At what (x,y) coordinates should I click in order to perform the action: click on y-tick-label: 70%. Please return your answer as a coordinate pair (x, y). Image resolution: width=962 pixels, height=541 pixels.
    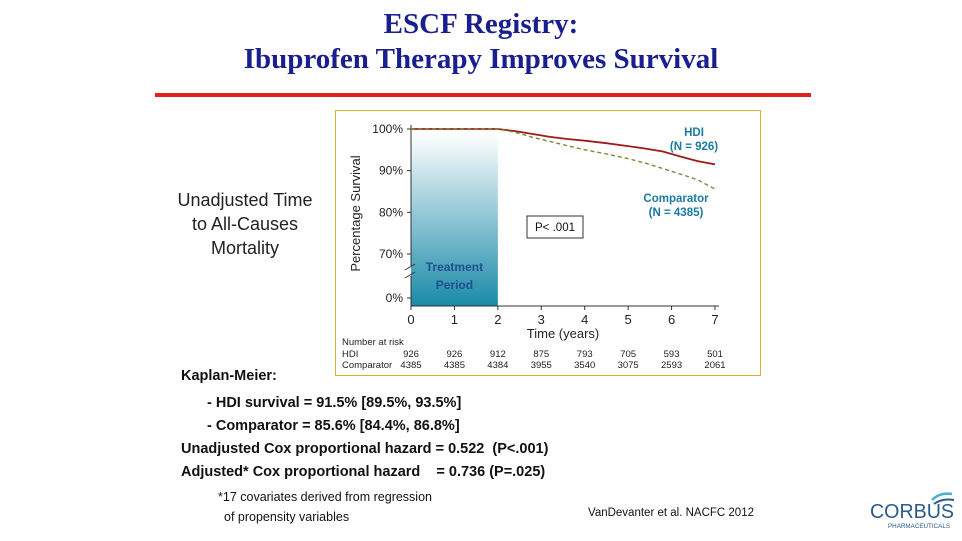
    Looking at the image, I should click on (391, 254).